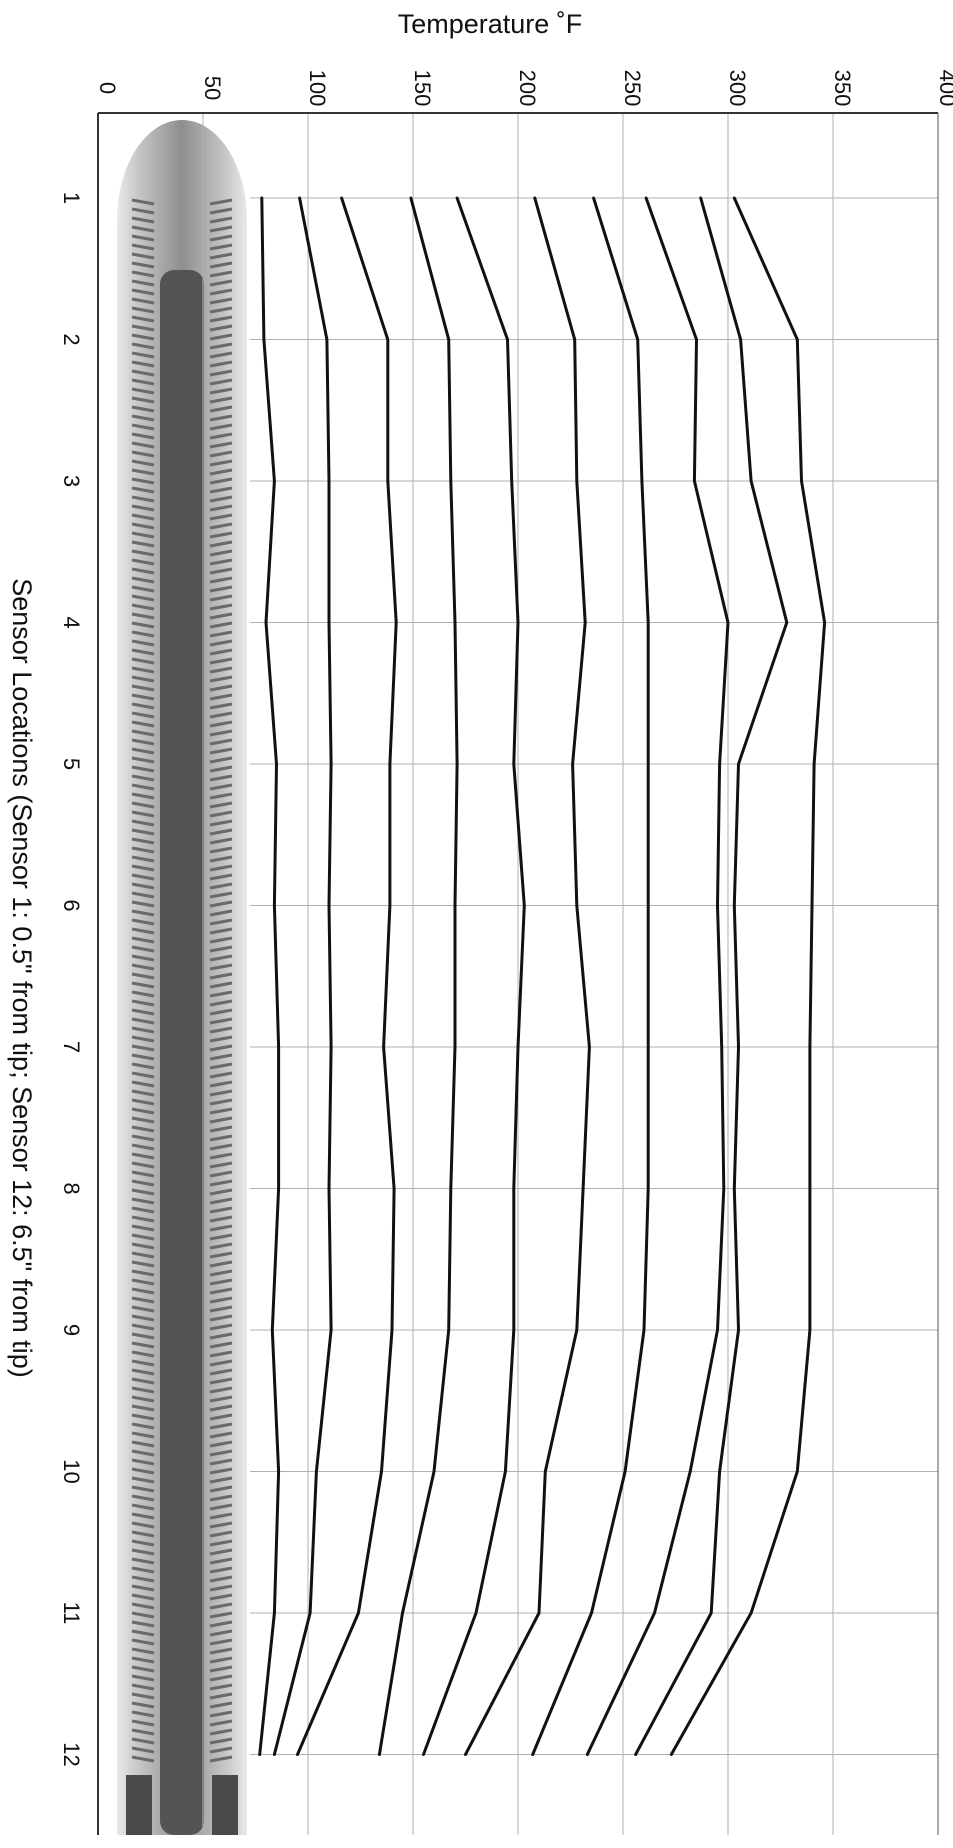 The image size is (953, 1848). What do you see at coordinates (182, 1052) in the screenshot?
I see `probe-core` at bounding box center [182, 1052].